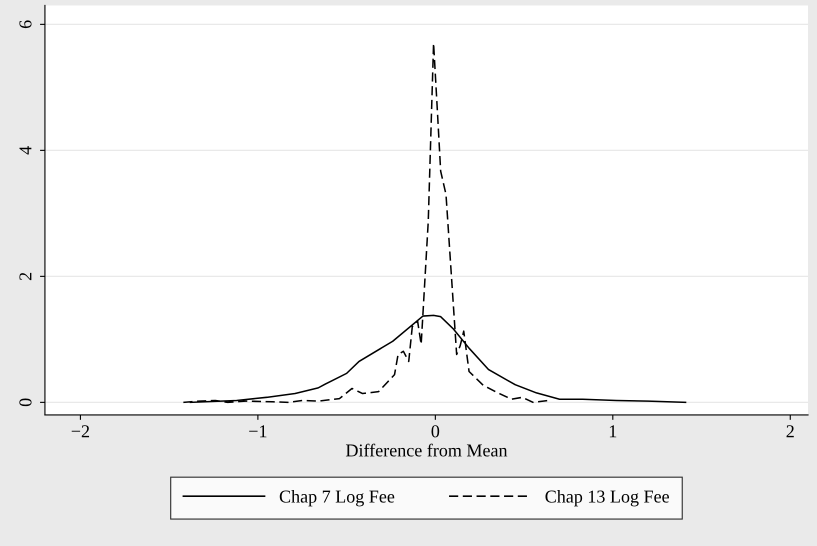 The height and width of the screenshot is (546, 817). Describe the element at coordinates (607, 498) in the screenshot. I see `legend-label: Chap 13 Log Fee` at that location.